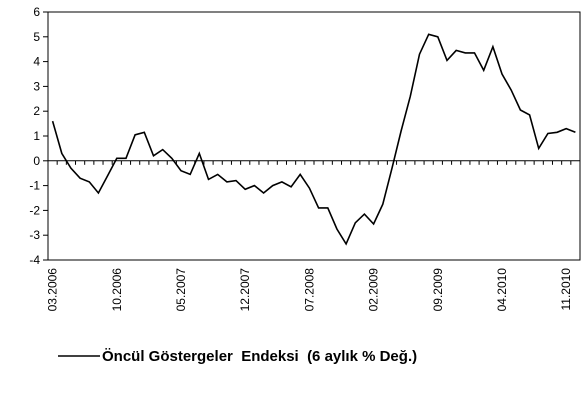  What do you see at coordinates (309, 290) in the screenshot?
I see `x-tick-label: 07.2008` at bounding box center [309, 290].